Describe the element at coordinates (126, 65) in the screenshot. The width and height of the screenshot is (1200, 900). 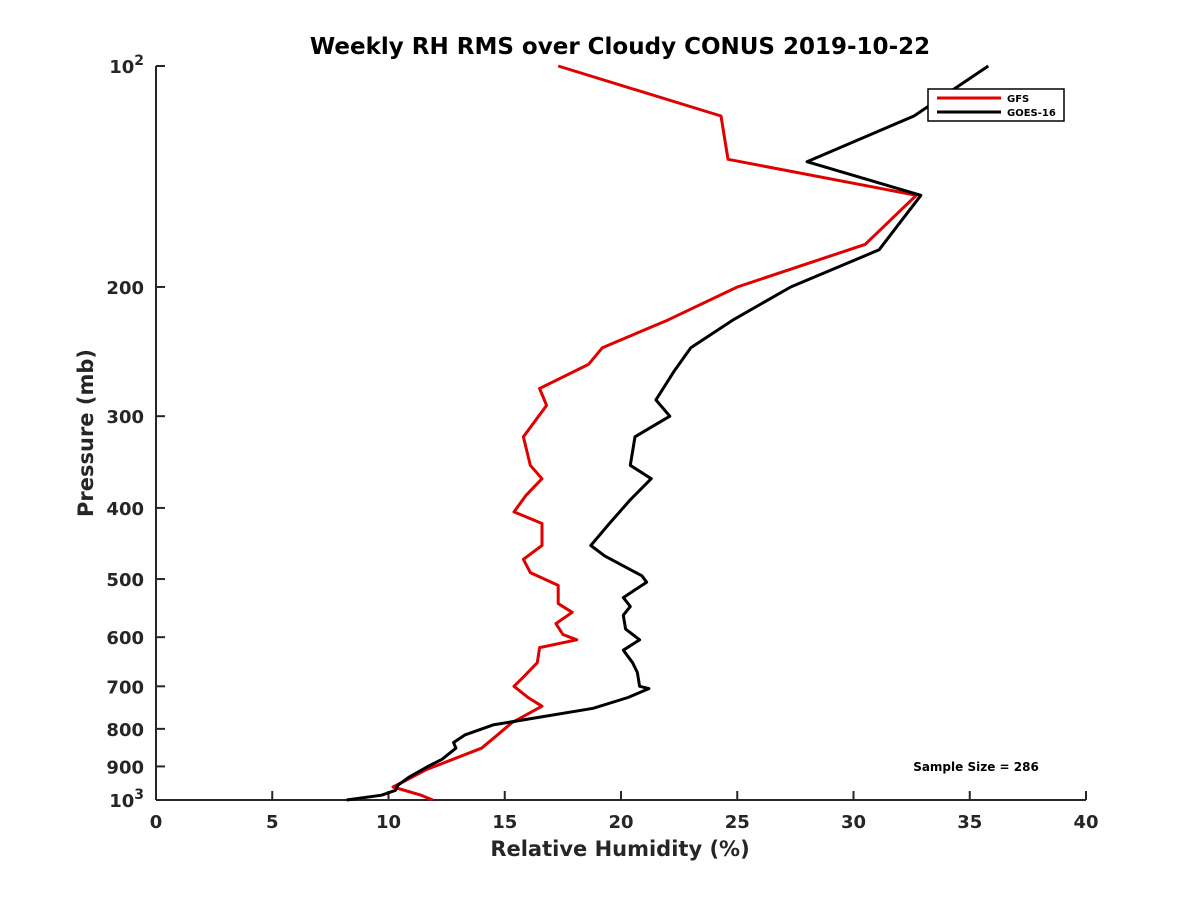
I see `y-tick-label: 10²` at that location.